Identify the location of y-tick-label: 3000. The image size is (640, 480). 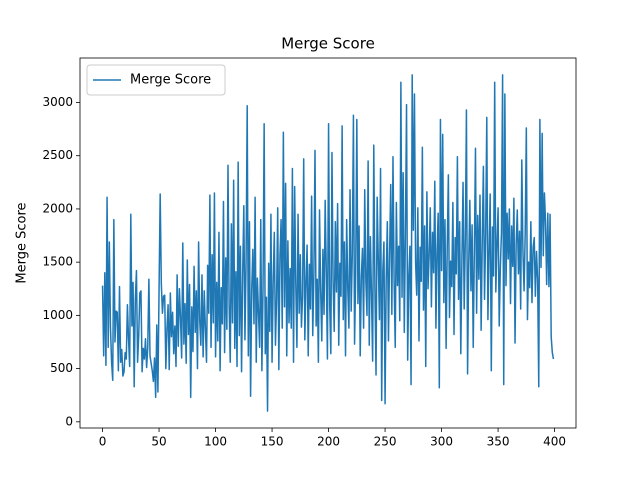
(57, 102).